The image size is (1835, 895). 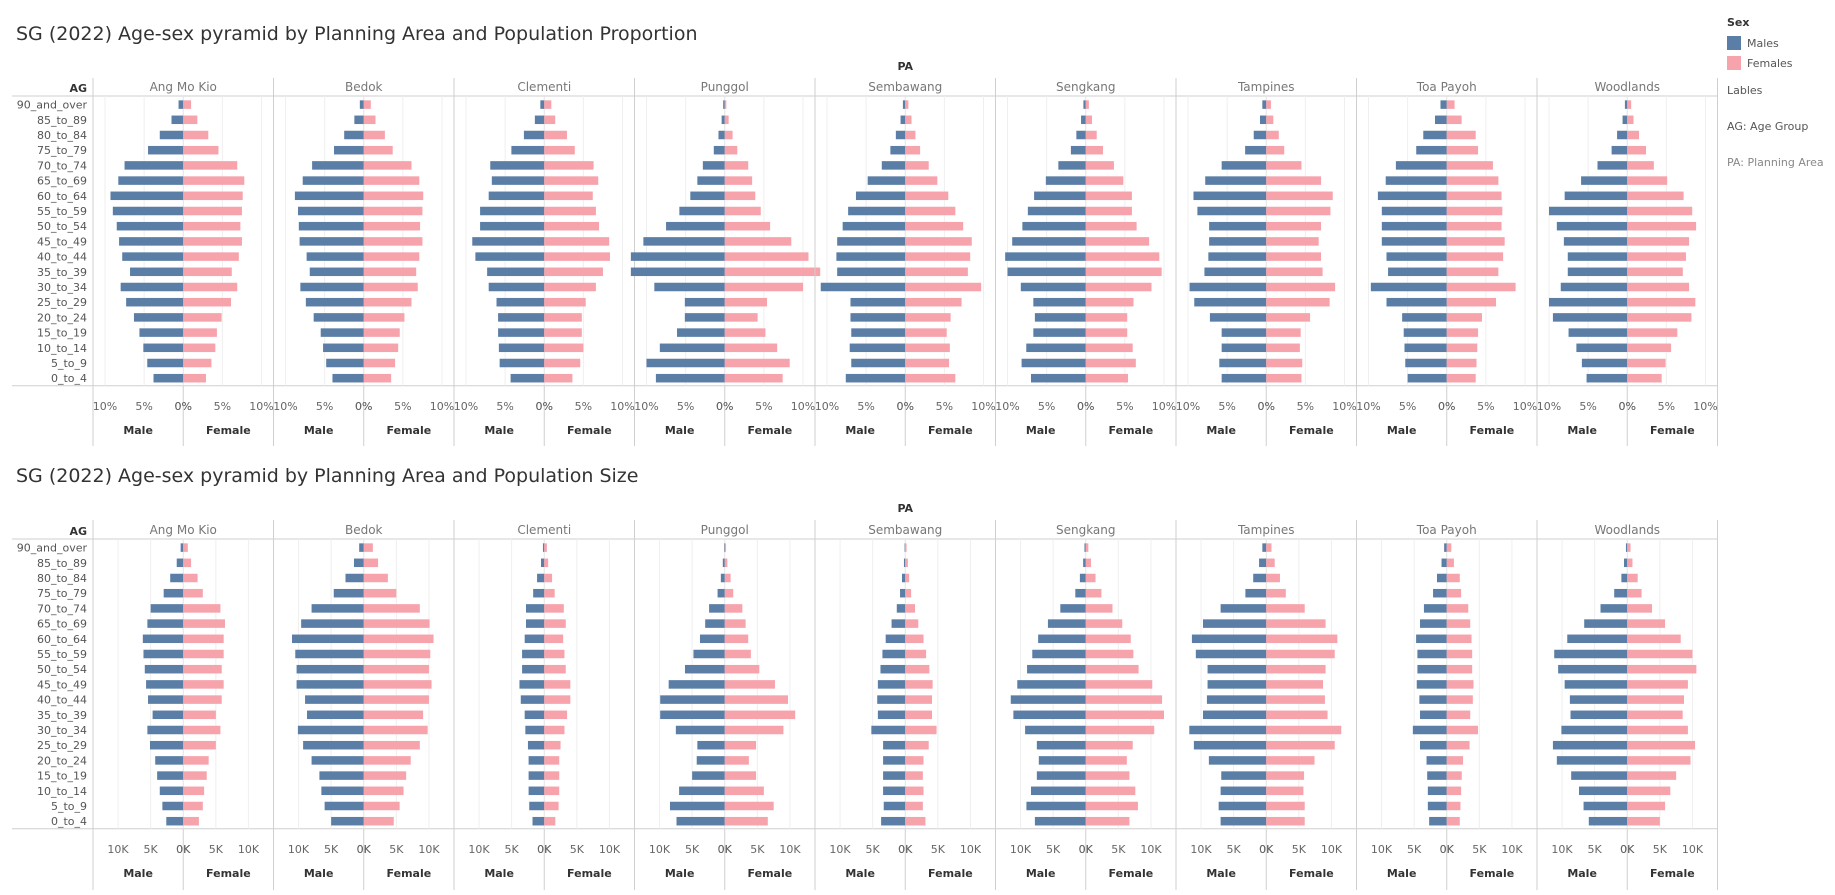 I want to click on chart2-tampines-tick-label: 0K, so click(x=1266, y=849).